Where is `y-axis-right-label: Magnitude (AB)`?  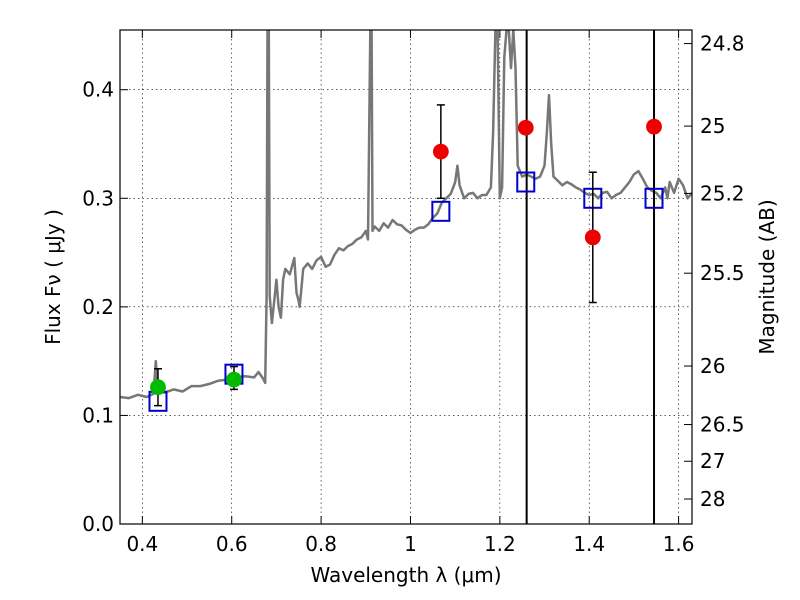
y-axis-right-label: Magnitude (AB) is located at coordinates (767, 276).